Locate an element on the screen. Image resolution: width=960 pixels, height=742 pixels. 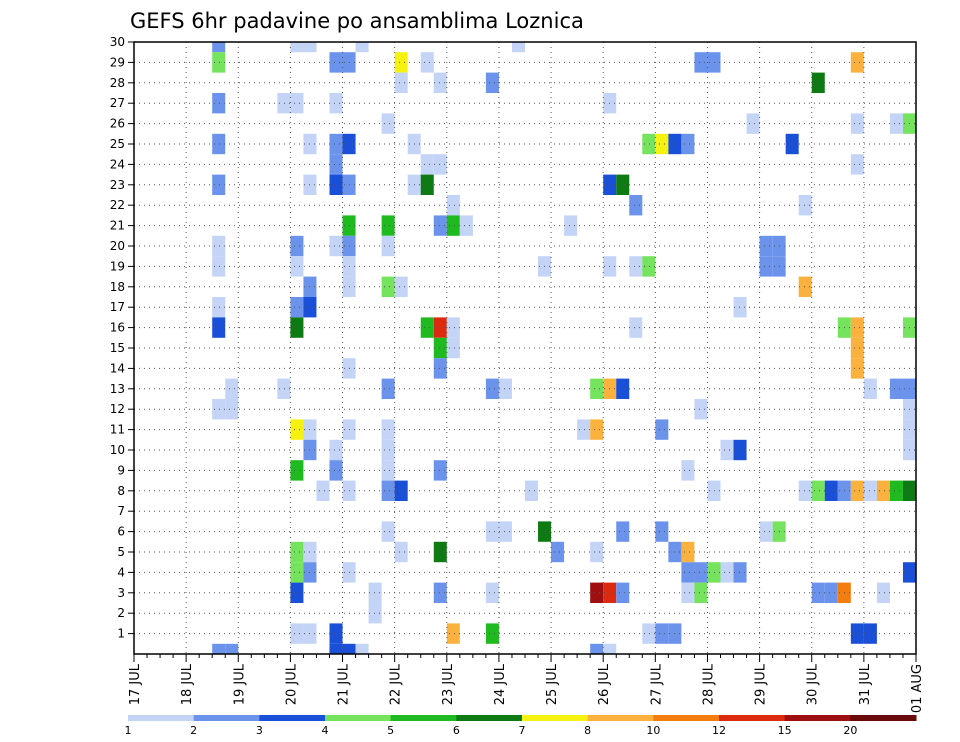
y-tick-label: 7 is located at coordinates (121, 511).